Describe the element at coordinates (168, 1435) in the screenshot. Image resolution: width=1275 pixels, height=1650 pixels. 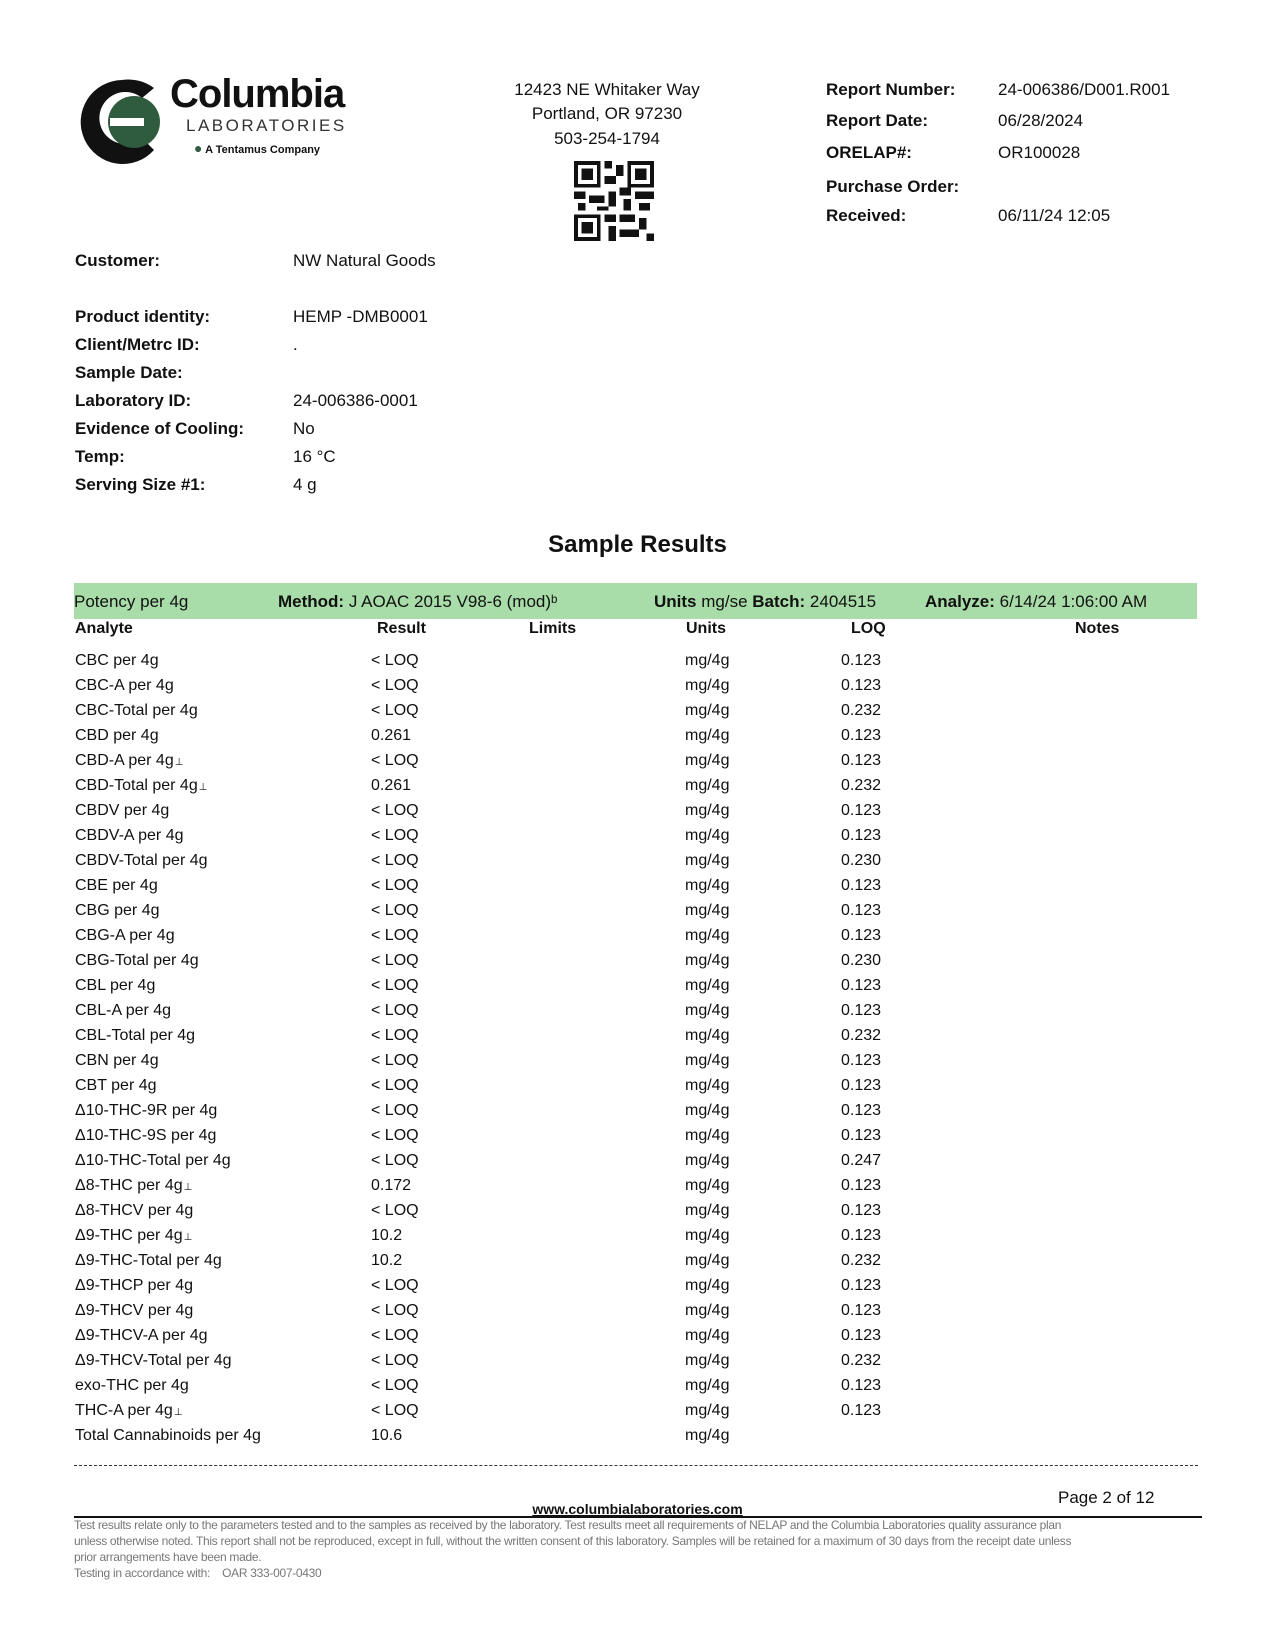
I see `analyte: Total Cannabinoids per 4g` at that location.